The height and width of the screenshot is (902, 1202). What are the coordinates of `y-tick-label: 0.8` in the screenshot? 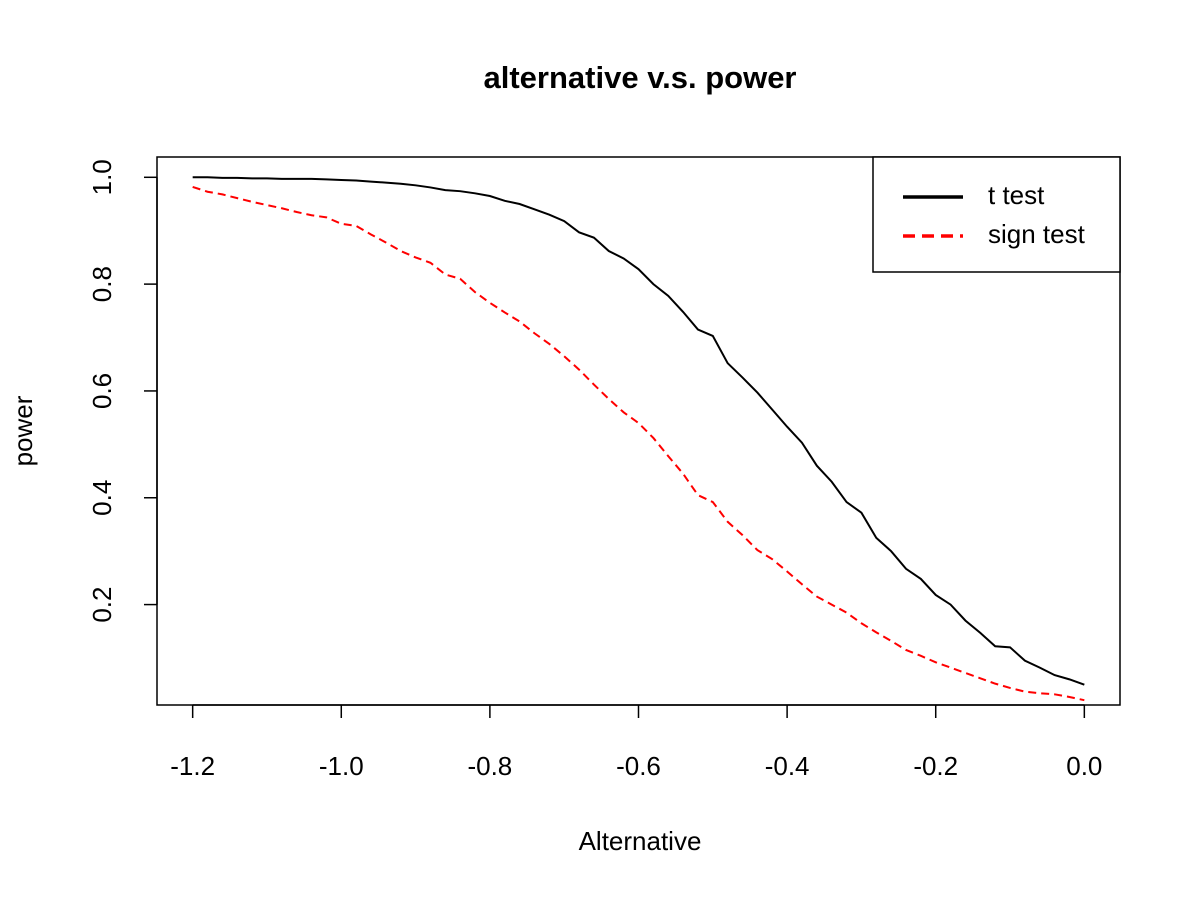 It's located at (102, 284).